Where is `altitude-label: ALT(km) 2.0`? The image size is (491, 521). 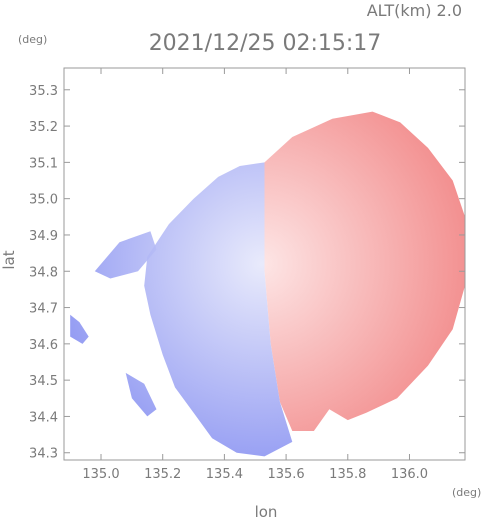 altitude-label: ALT(km) 2.0 is located at coordinates (414, 10).